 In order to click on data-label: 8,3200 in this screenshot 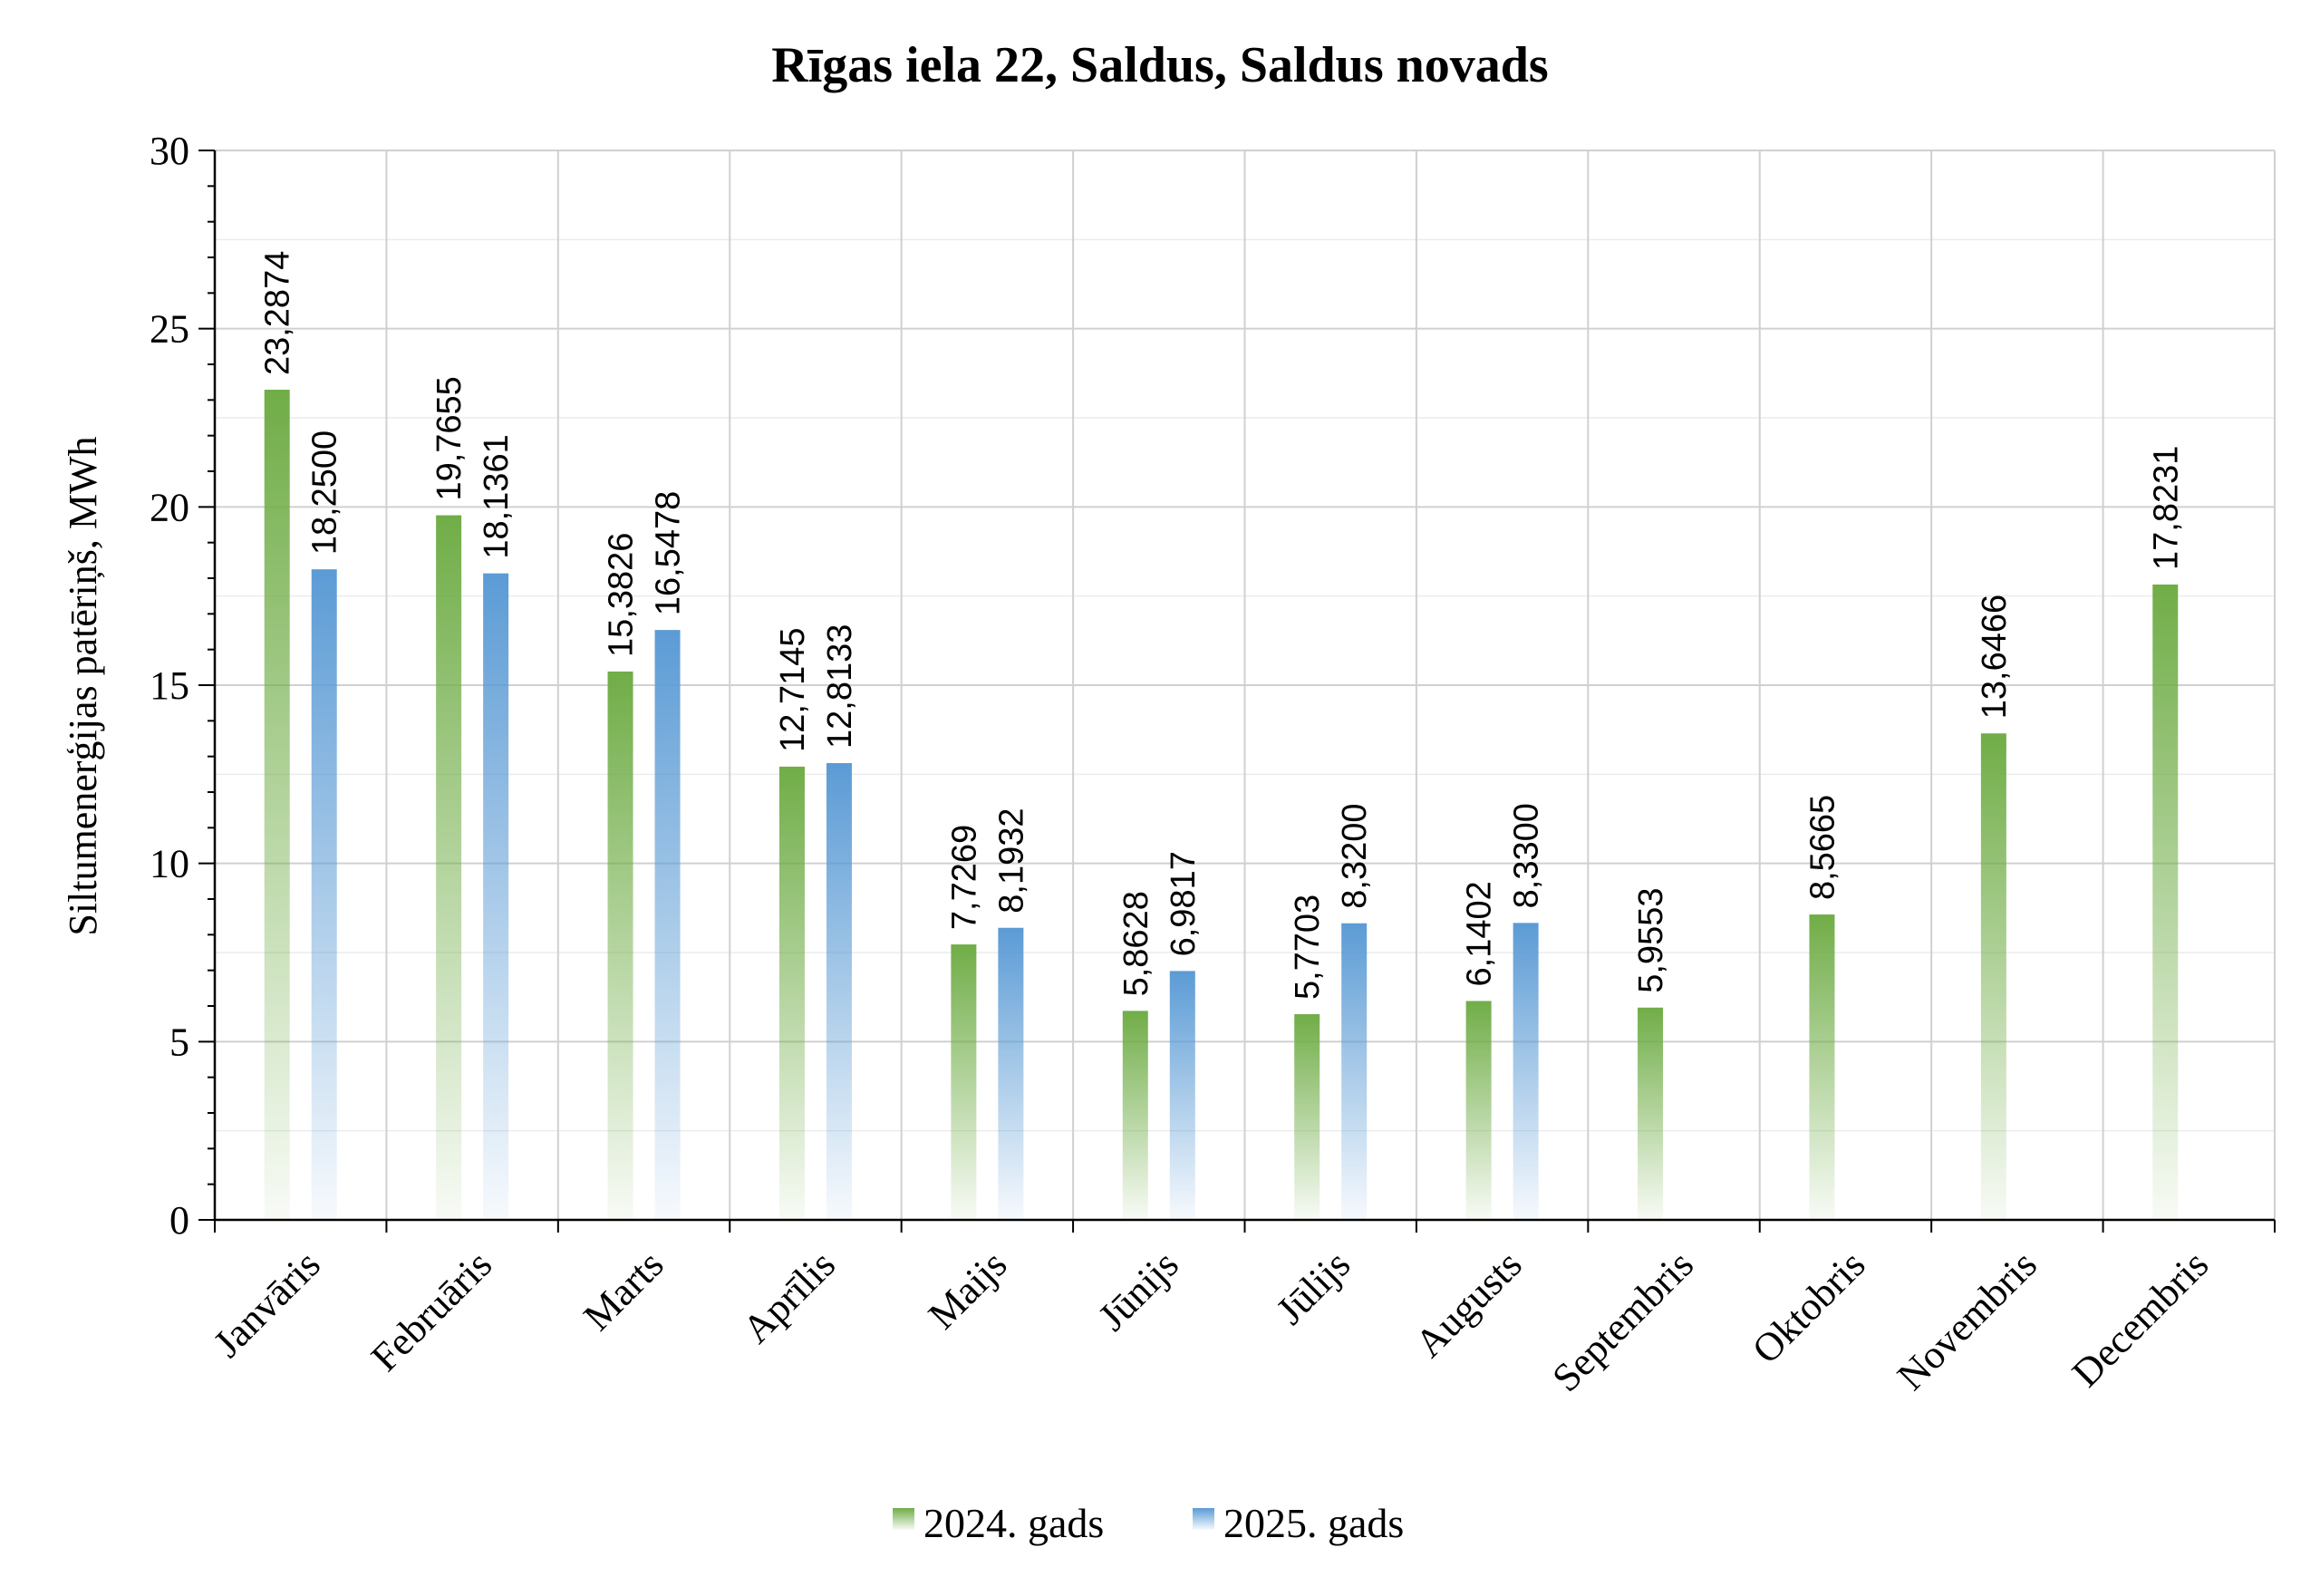, I will do `click(1355, 856)`.